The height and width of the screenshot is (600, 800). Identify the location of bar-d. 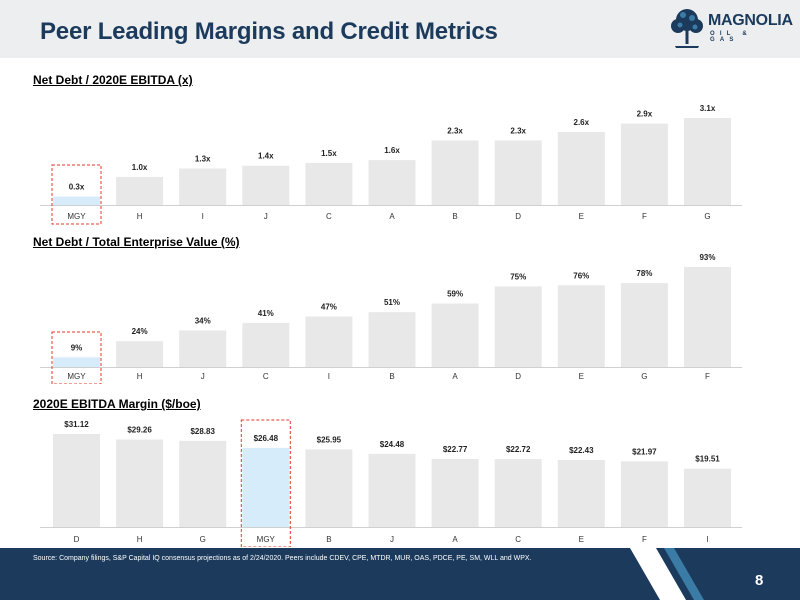
(518, 326).